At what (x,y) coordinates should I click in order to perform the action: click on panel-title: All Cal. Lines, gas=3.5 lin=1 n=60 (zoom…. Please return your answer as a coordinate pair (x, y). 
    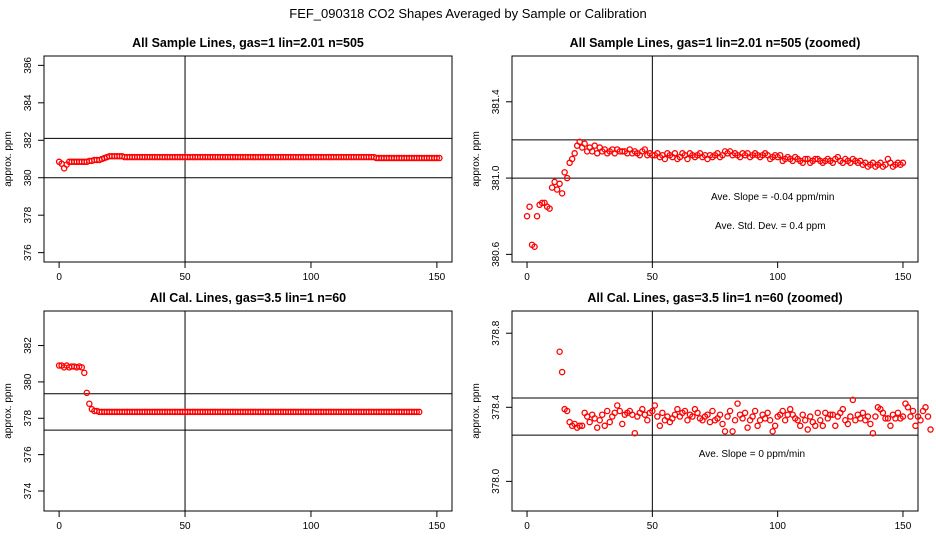
    Looking at the image, I should click on (714, 298).